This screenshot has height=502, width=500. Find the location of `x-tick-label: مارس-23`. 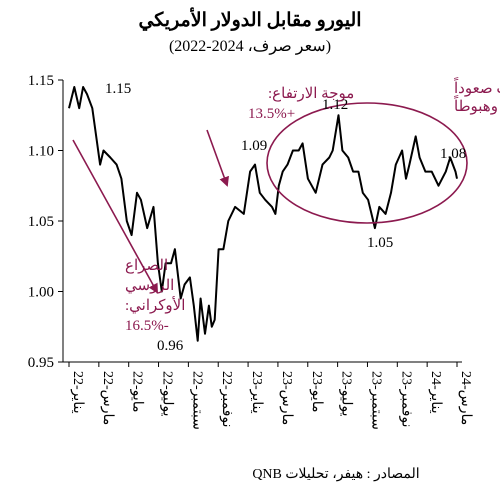

x-tick-label: مارس-23 is located at coordinates (286, 398).